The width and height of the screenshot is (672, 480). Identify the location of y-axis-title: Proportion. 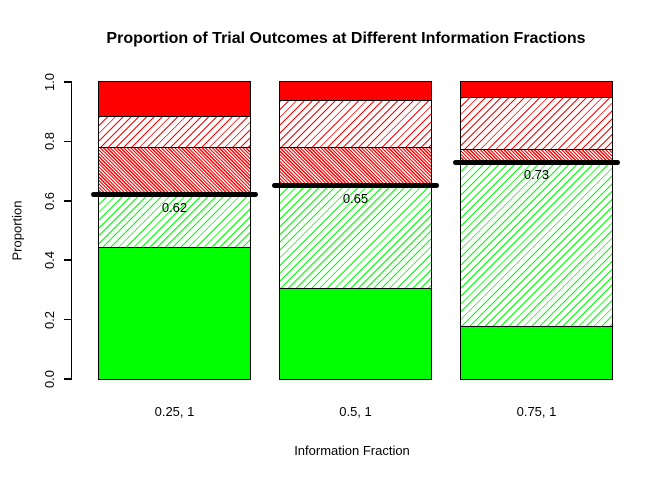
(17, 230).